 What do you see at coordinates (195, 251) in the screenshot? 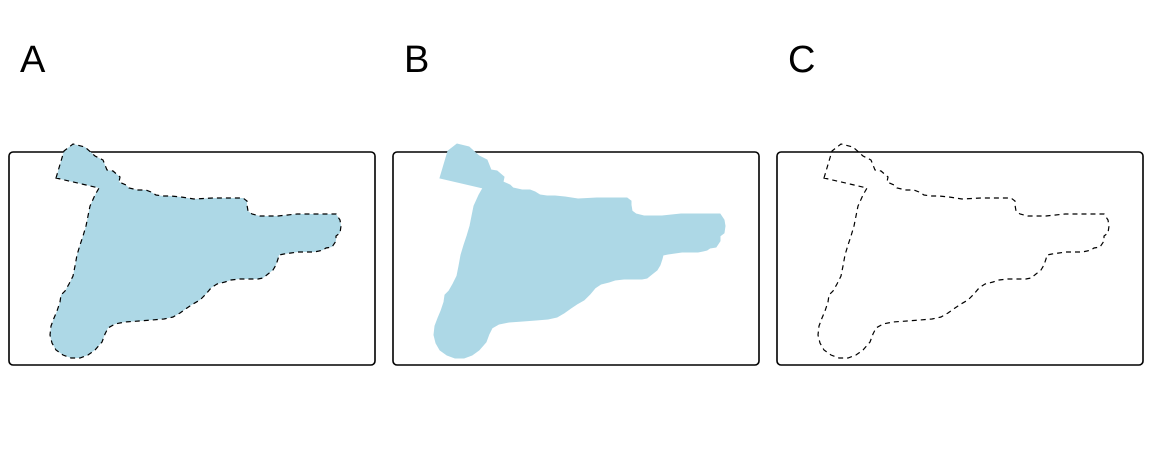
I see `island-fill-a` at bounding box center [195, 251].